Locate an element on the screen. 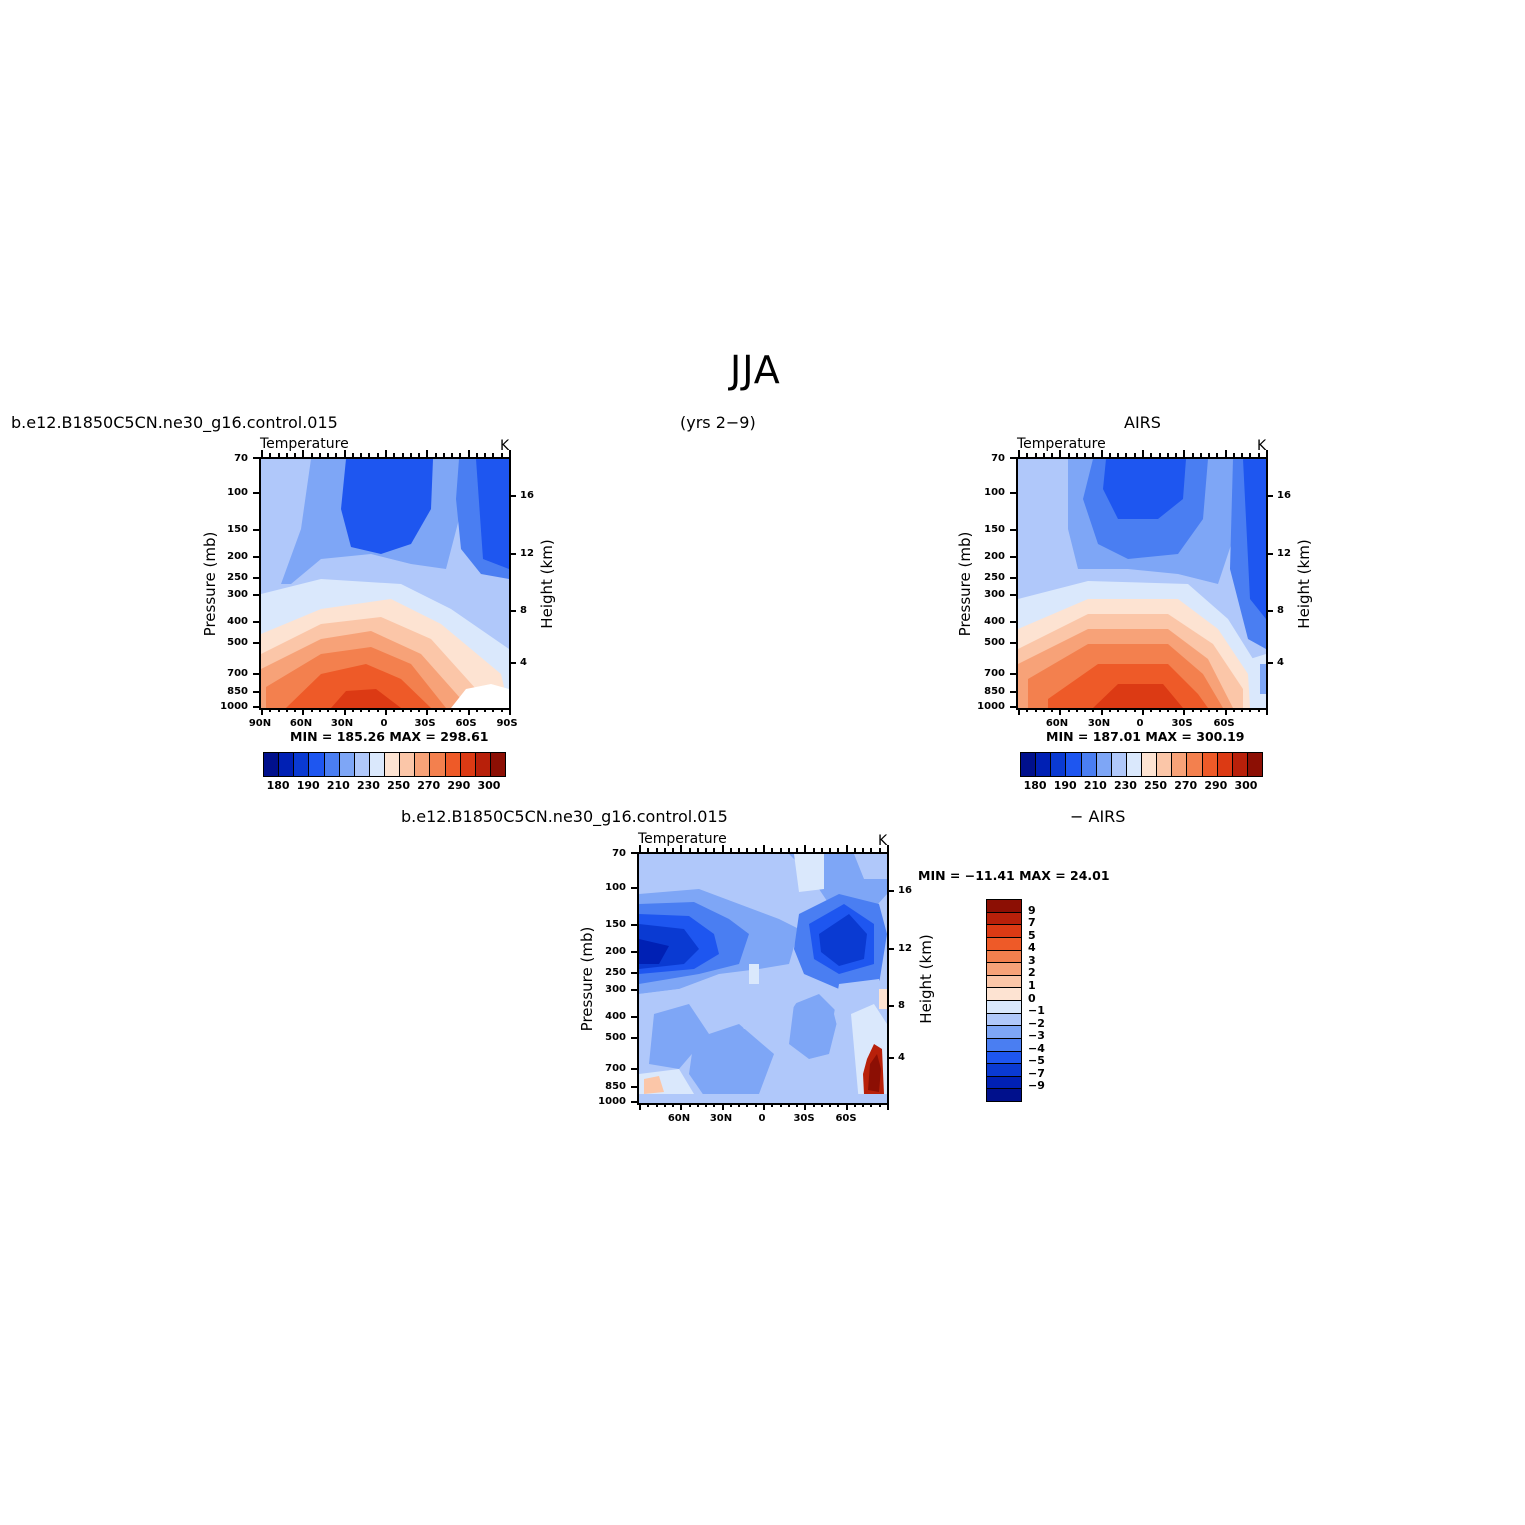  p1-xtick-60s: 60S is located at coordinates (466, 723).